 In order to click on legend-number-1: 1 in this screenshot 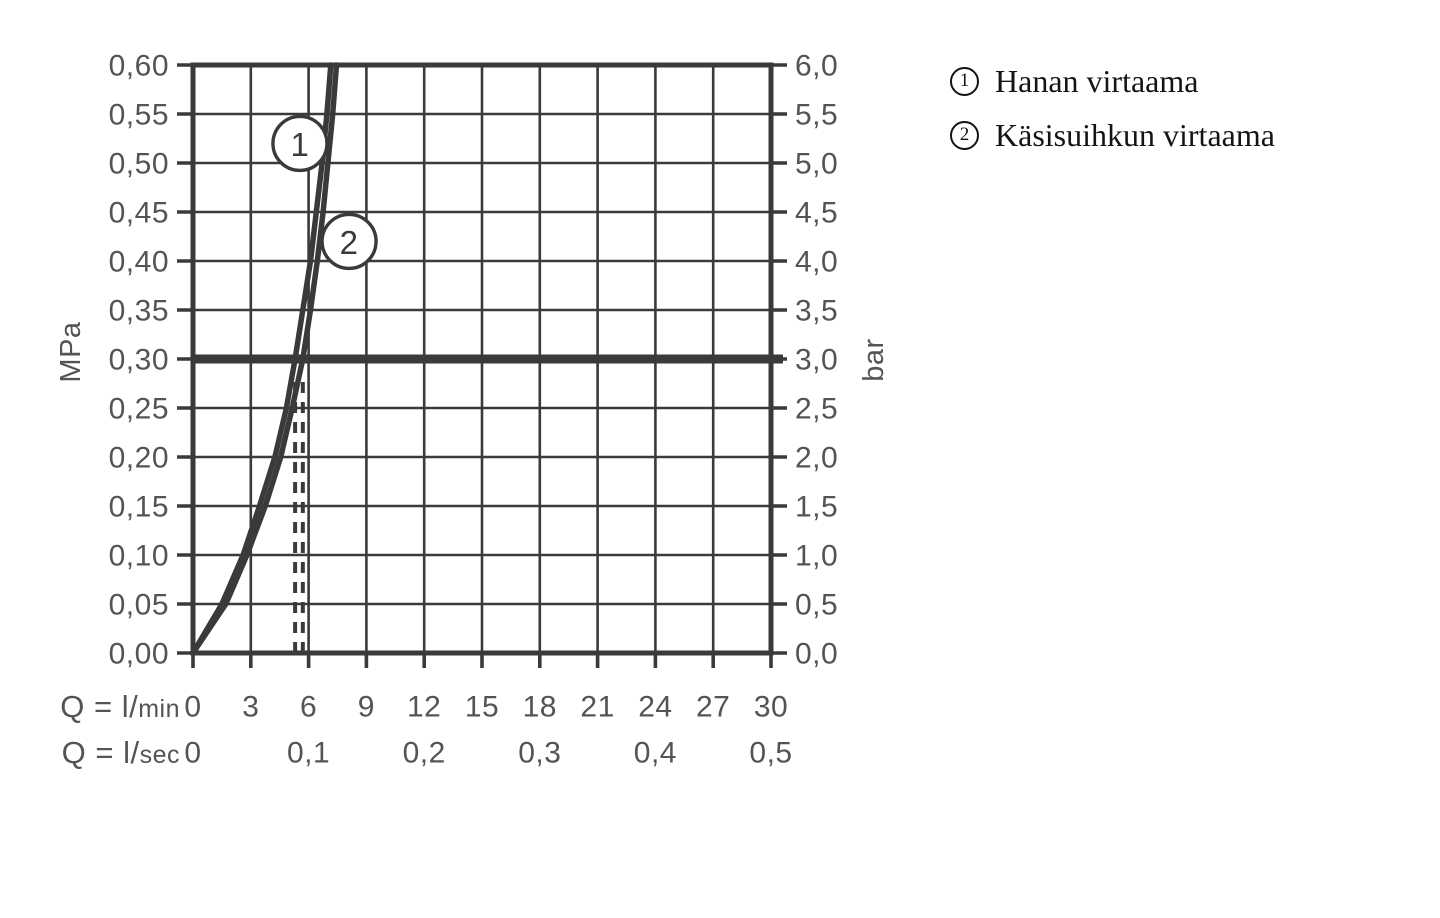, I will do `click(964, 80)`.